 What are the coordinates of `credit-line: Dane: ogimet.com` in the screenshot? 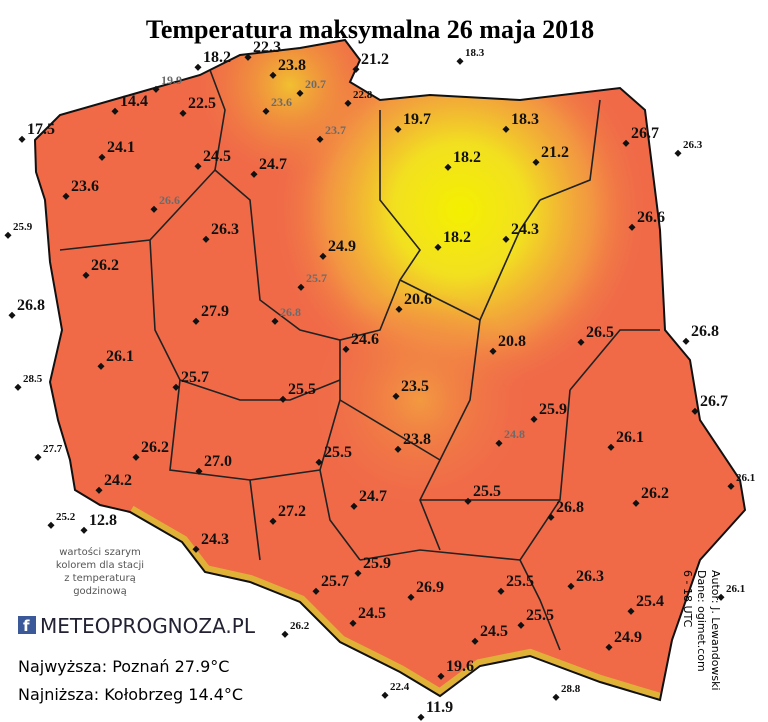 It's located at (701, 621).